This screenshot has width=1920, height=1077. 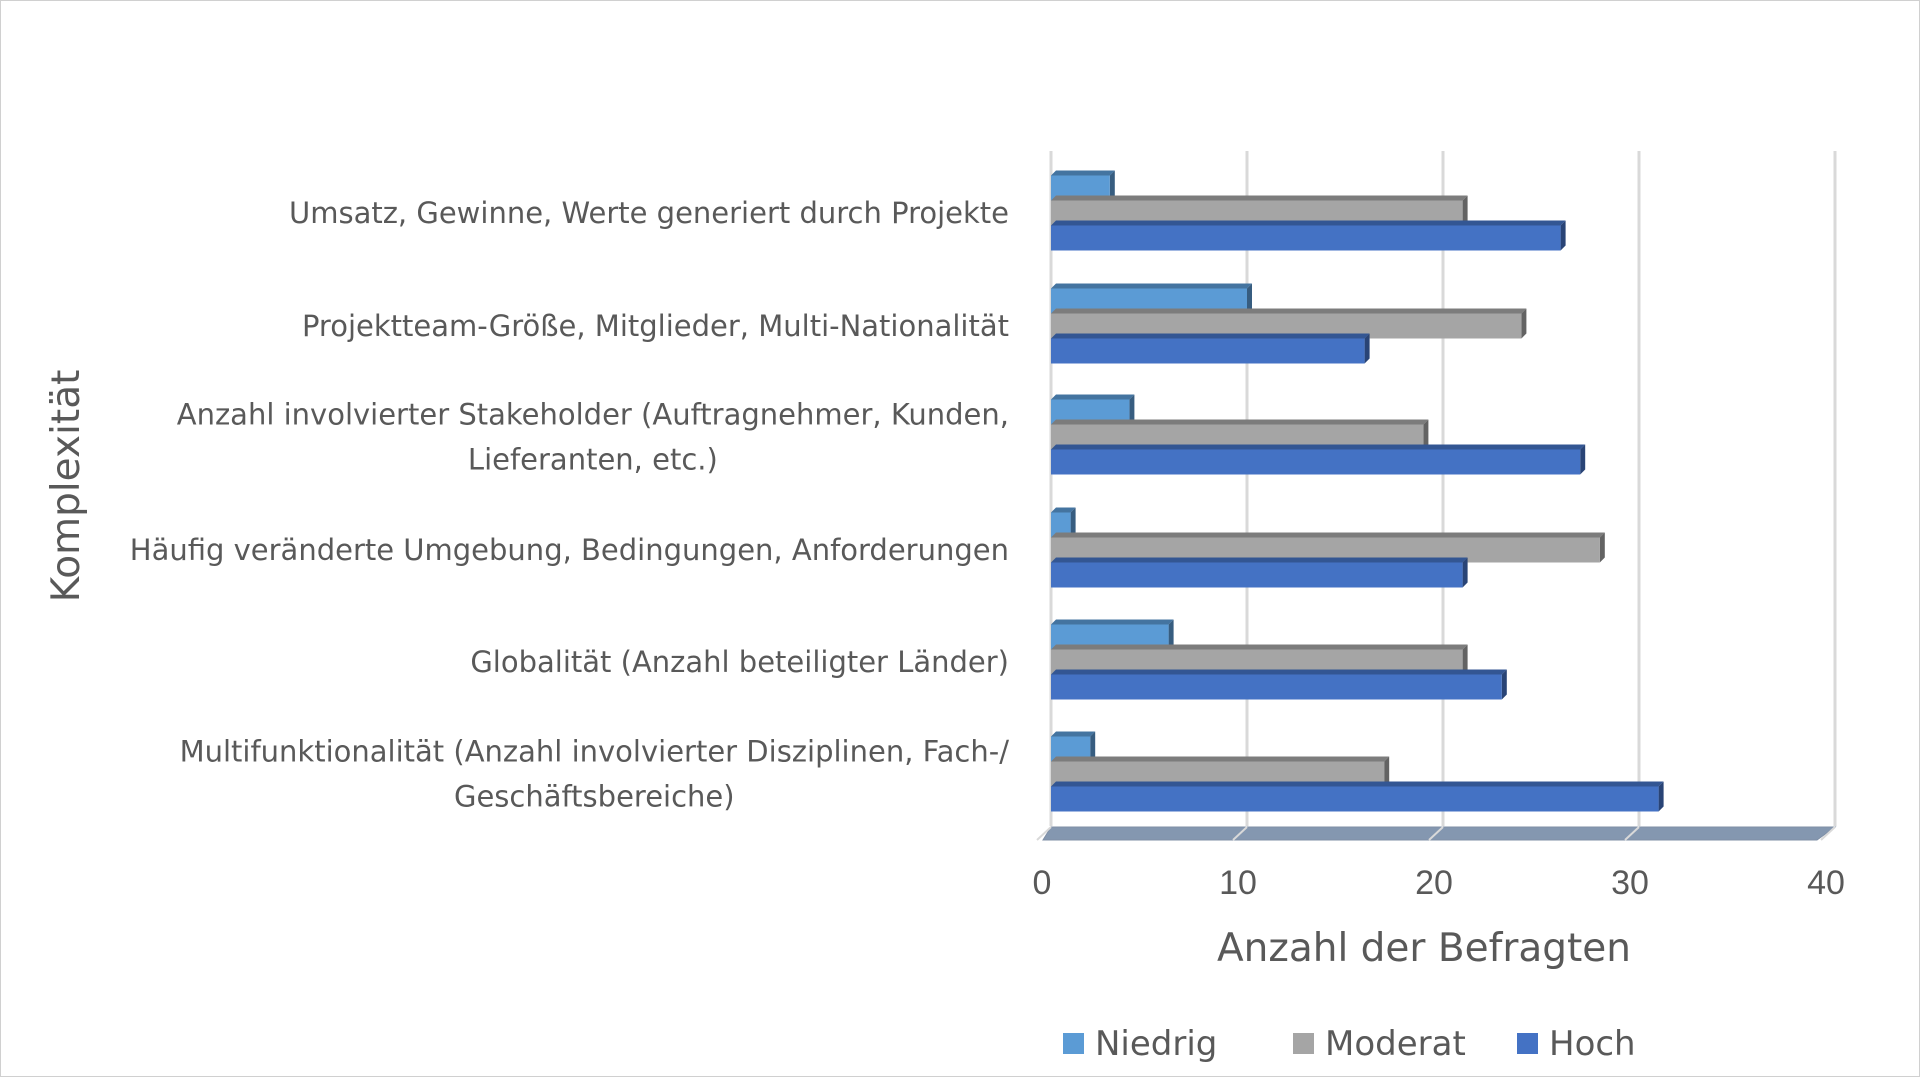 I want to click on x-tick-label: 10, so click(x=1238, y=883).